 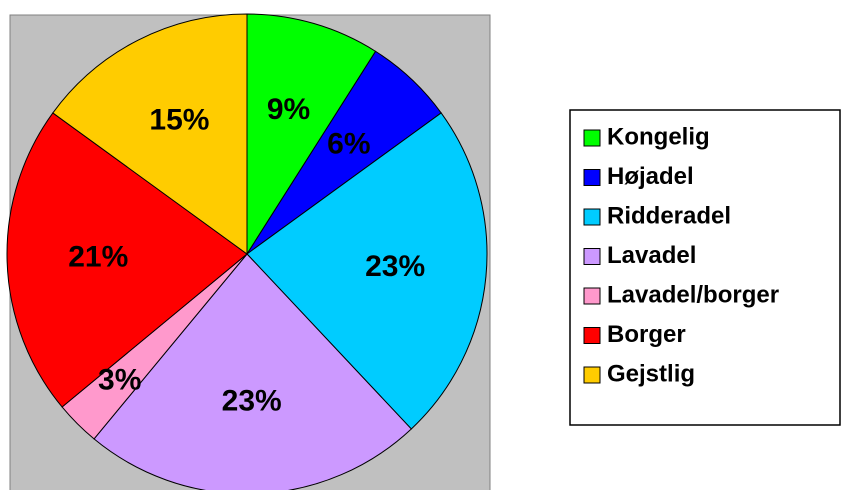 I want to click on legend-label: Borger, so click(x=646, y=334).